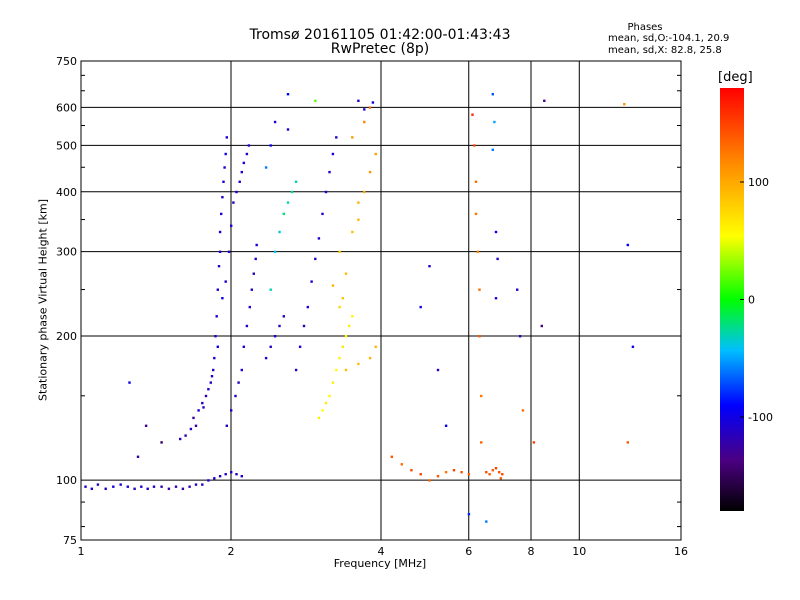 Image resolution: width=800 pixels, height=600 pixels. Describe the element at coordinates (66, 192) in the screenshot. I see `y-tick-label: 400` at that location.